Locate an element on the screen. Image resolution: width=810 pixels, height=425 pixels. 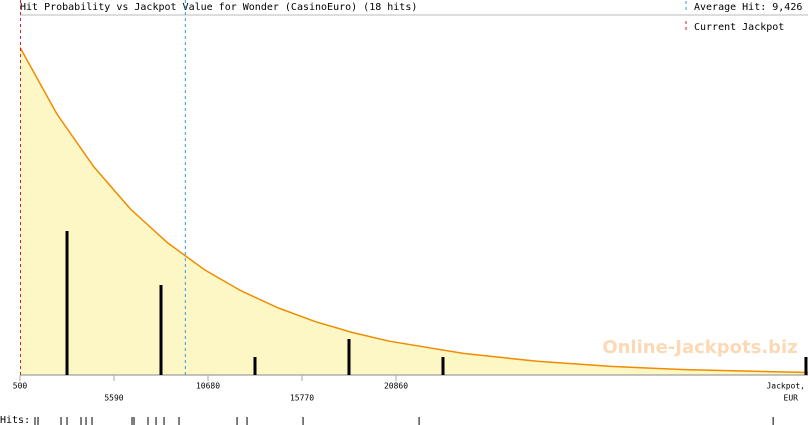
x-tick-label: 10680 is located at coordinates (208, 386).